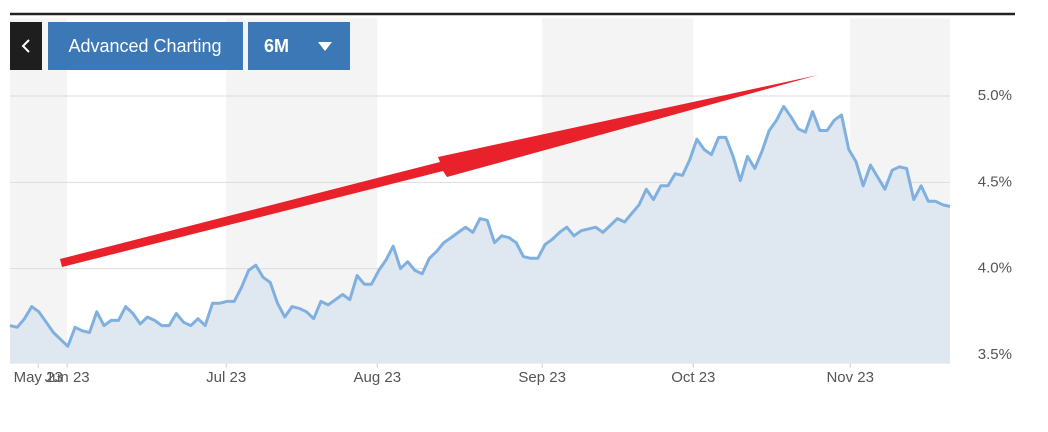 This screenshot has height=432, width=1048. Describe the element at coordinates (995, 268) in the screenshot. I see `y-tick-label: 4.0%` at that location.